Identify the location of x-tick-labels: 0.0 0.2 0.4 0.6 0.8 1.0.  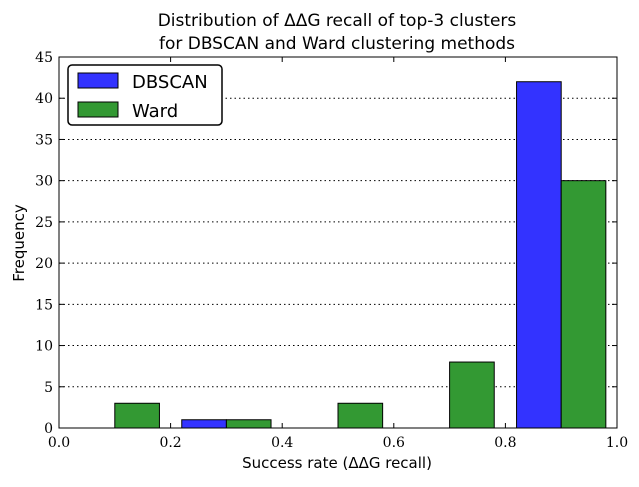
(338, 443).